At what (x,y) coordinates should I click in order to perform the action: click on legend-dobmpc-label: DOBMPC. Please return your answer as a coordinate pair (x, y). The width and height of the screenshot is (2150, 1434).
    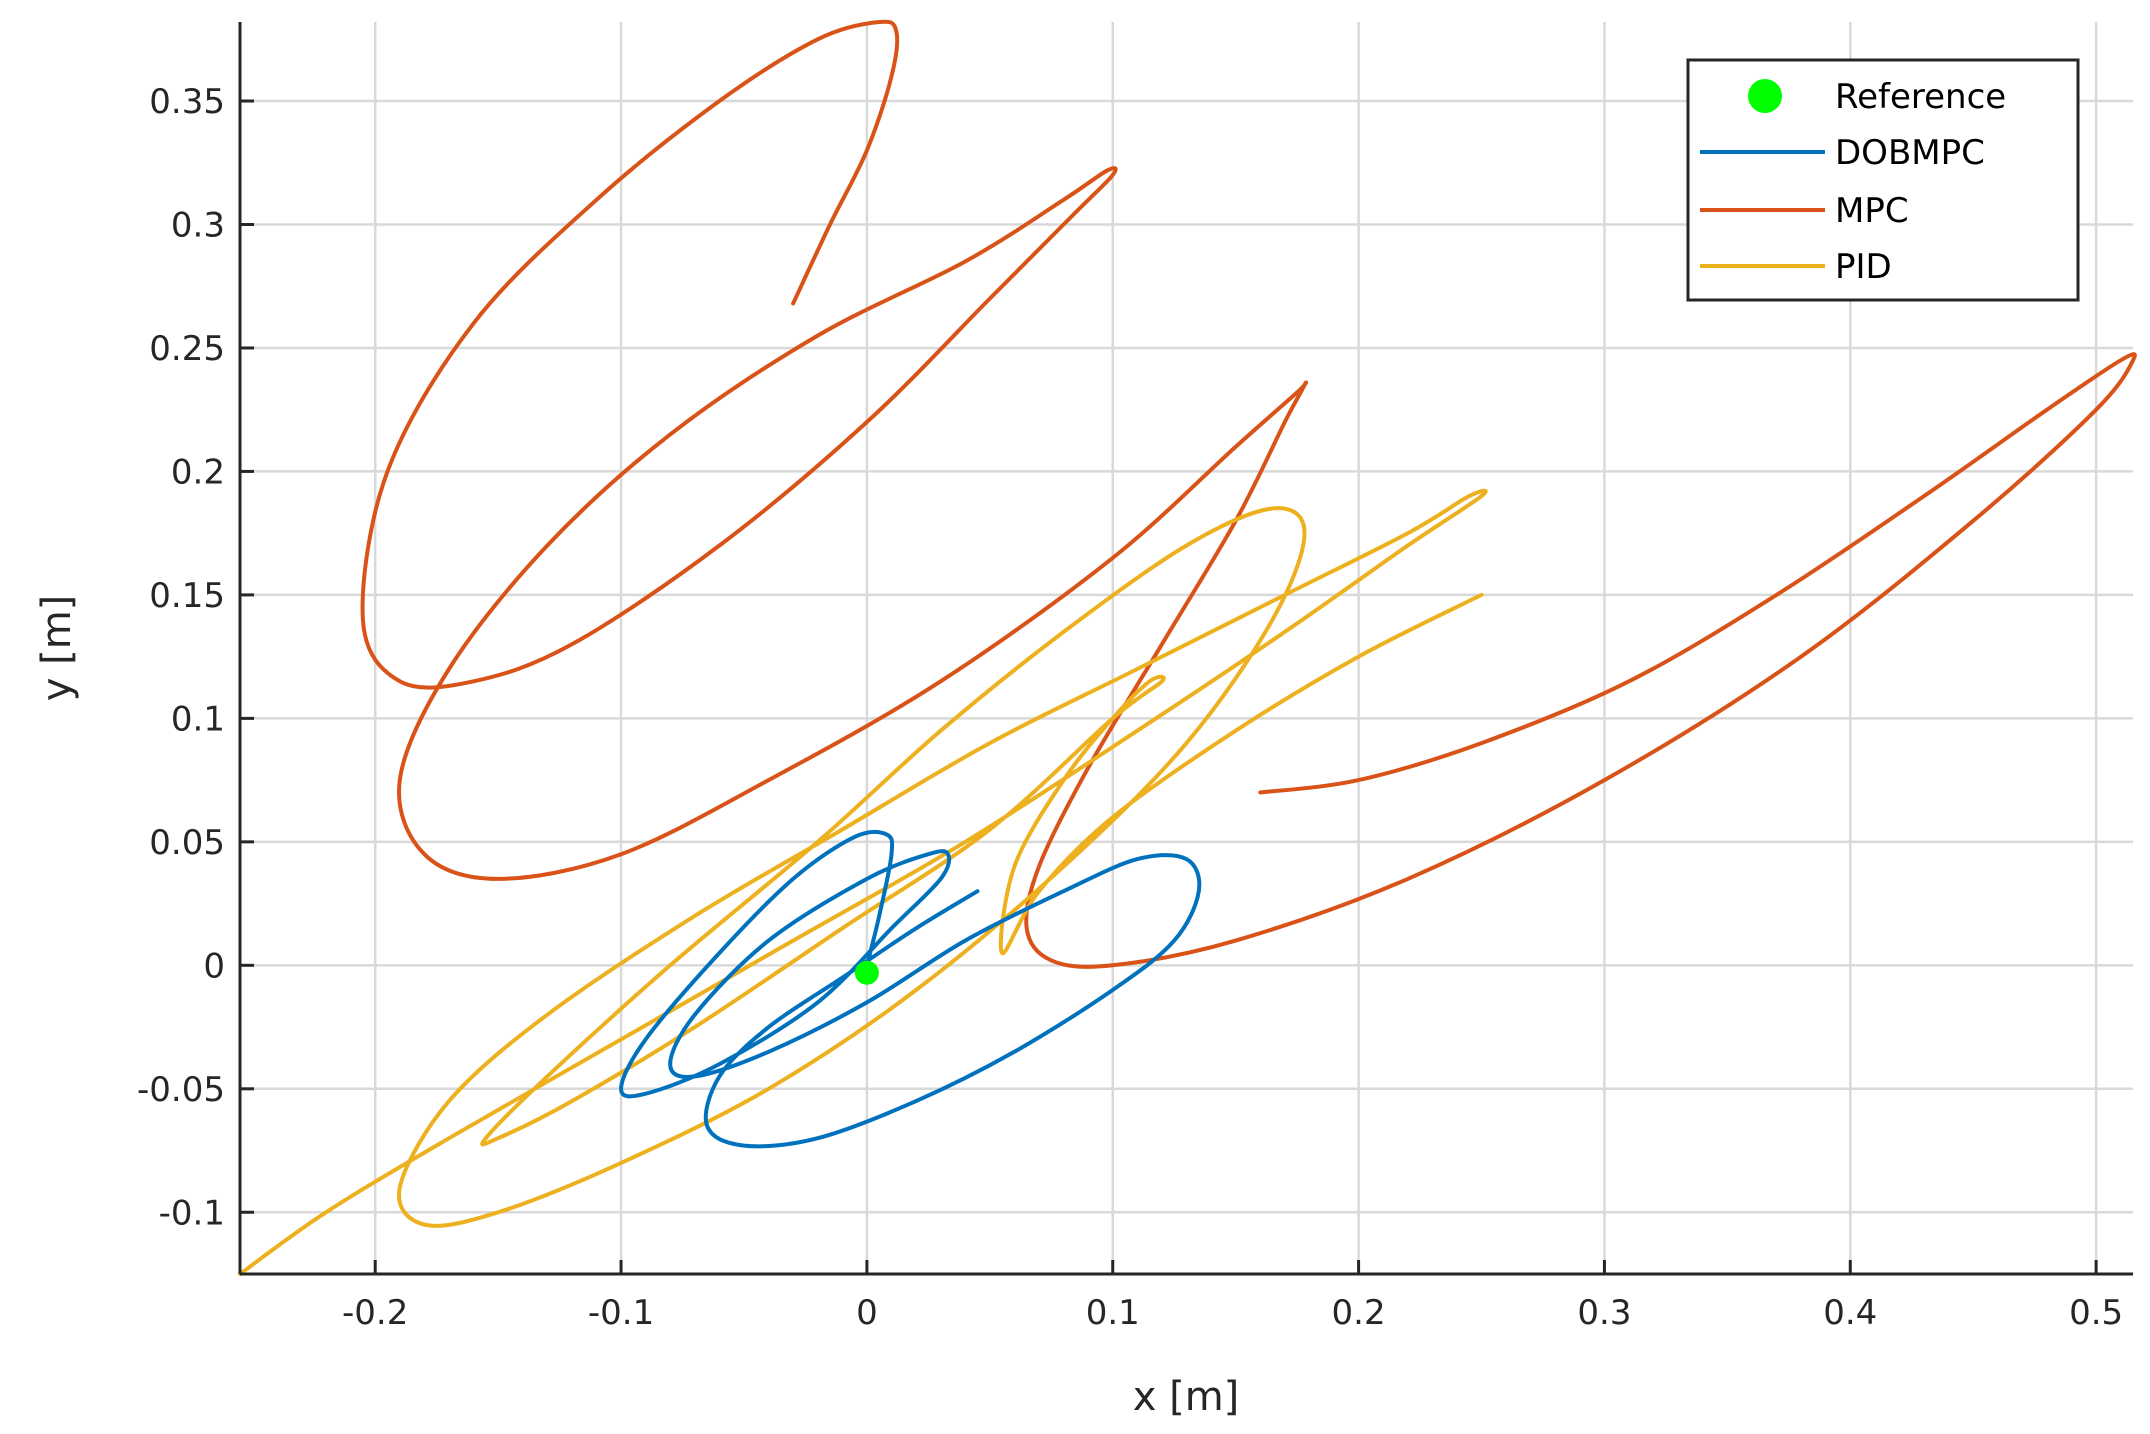
    Looking at the image, I should click on (1910, 153).